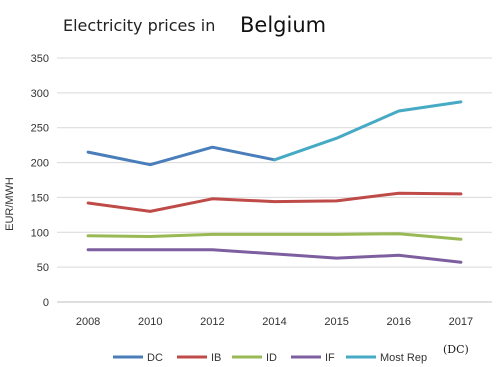 This screenshot has height=367, width=500. I want to click on x-tick-label: 2017, so click(461, 322).